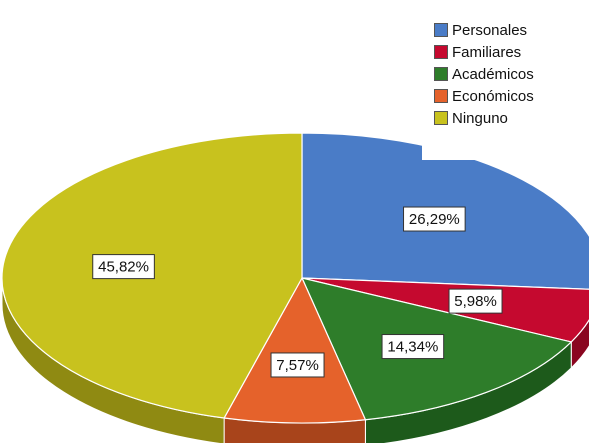 This screenshot has height=443, width=589. I want to click on legend-item-economicos: Económicos, so click(484, 96).